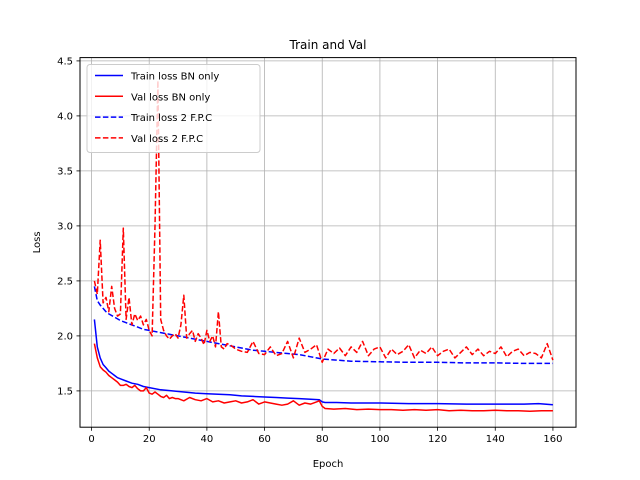 This screenshot has width=640, height=480. What do you see at coordinates (552, 439) in the screenshot?
I see `x-tick-label: 160` at bounding box center [552, 439].